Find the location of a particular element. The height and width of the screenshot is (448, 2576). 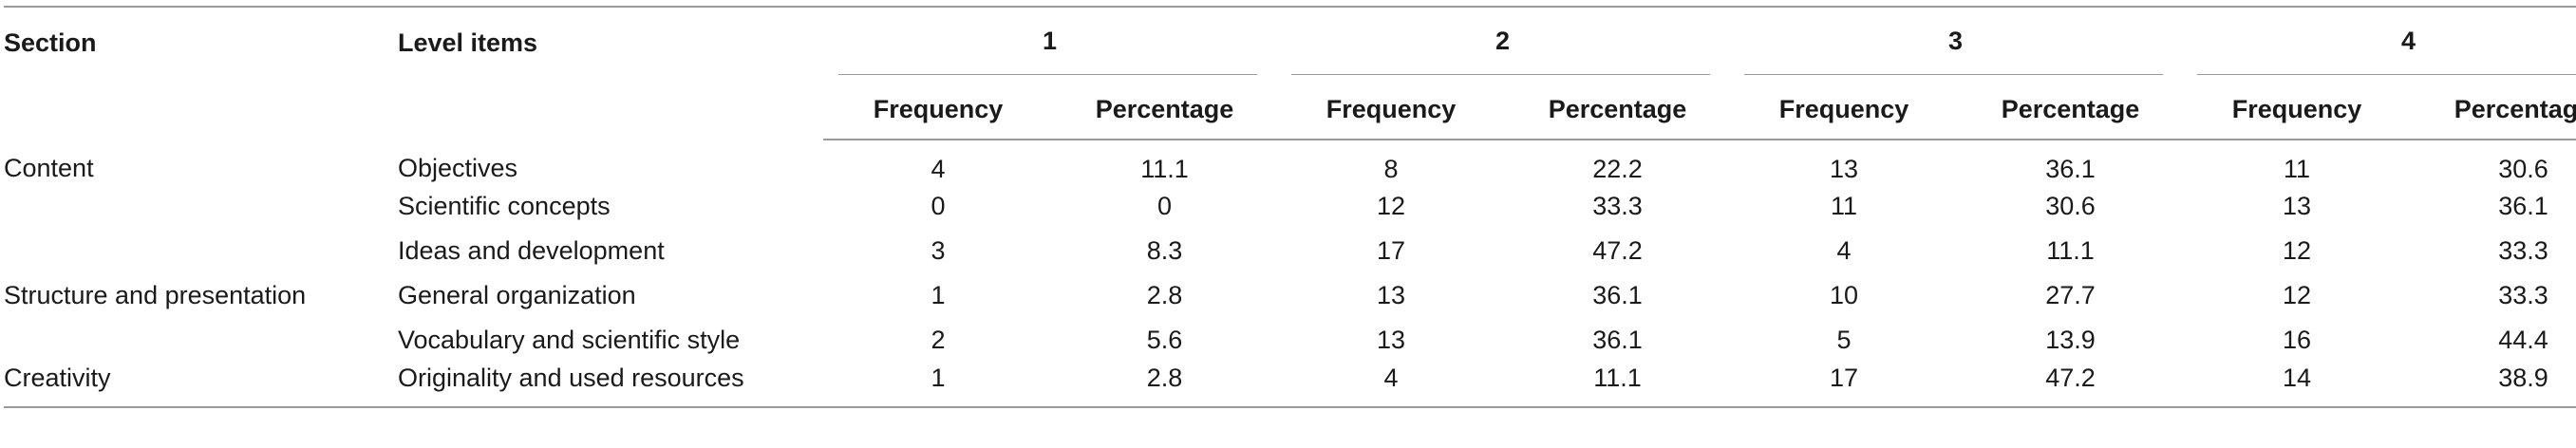

percentage-cell: 38.9 is located at coordinates (2494, 385).